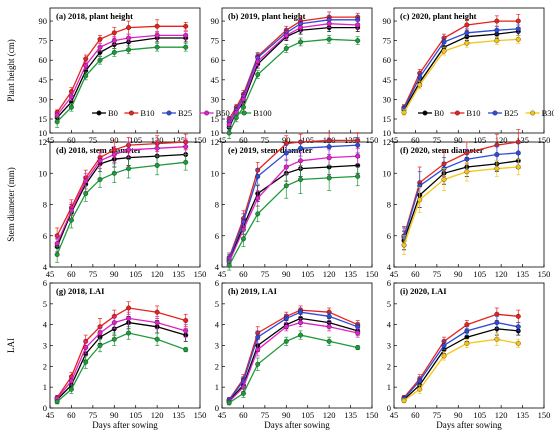 This screenshot has height=432, width=554. What do you see at coordinates (43, 21) in the screenshot?
I see `y-tick-label: 90` at bounding box center [43, 21].